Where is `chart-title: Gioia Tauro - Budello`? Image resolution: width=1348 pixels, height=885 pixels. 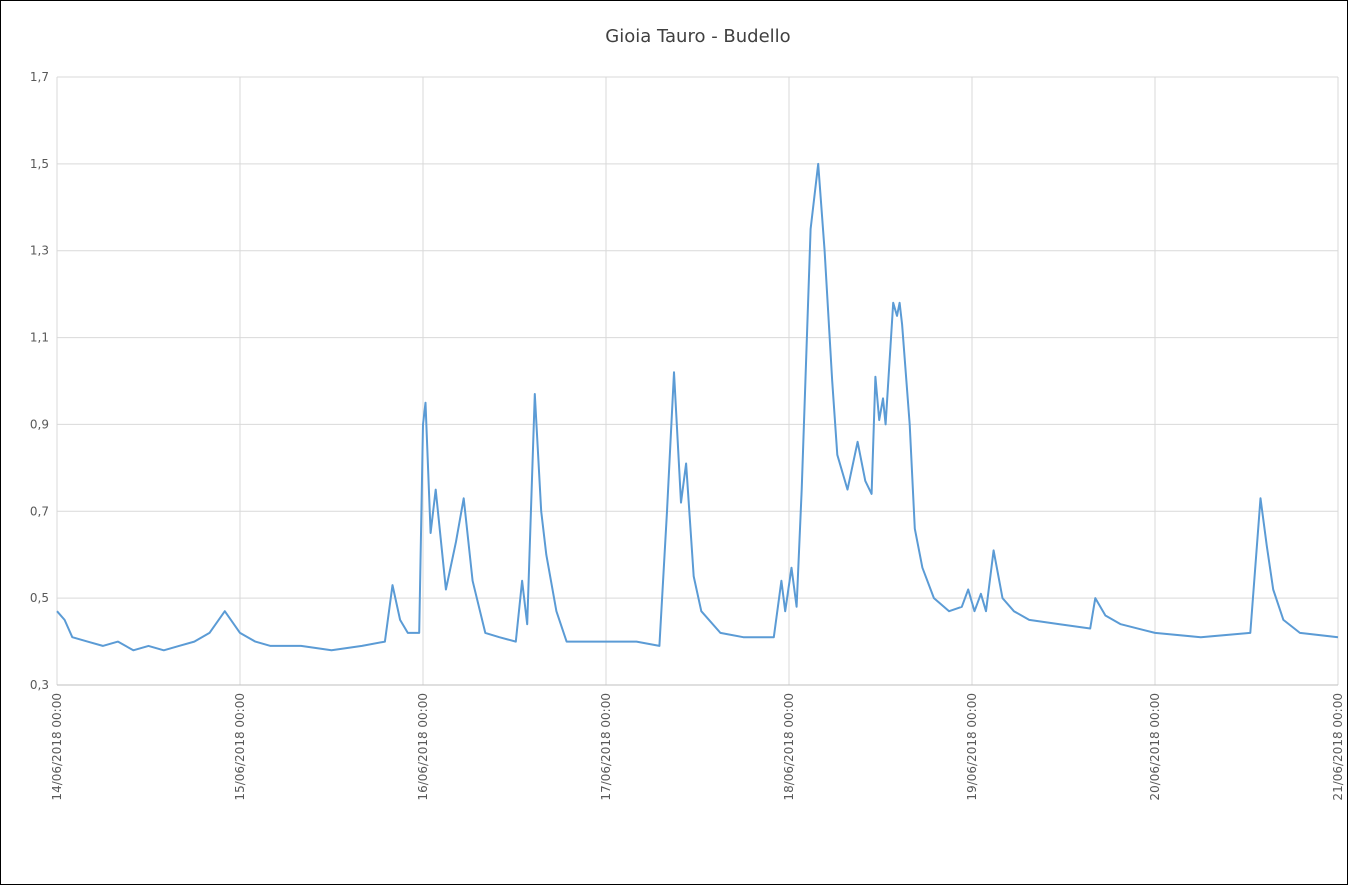
chart-title: Gioia Tauro - Budello is located at coordinates (697, 36).